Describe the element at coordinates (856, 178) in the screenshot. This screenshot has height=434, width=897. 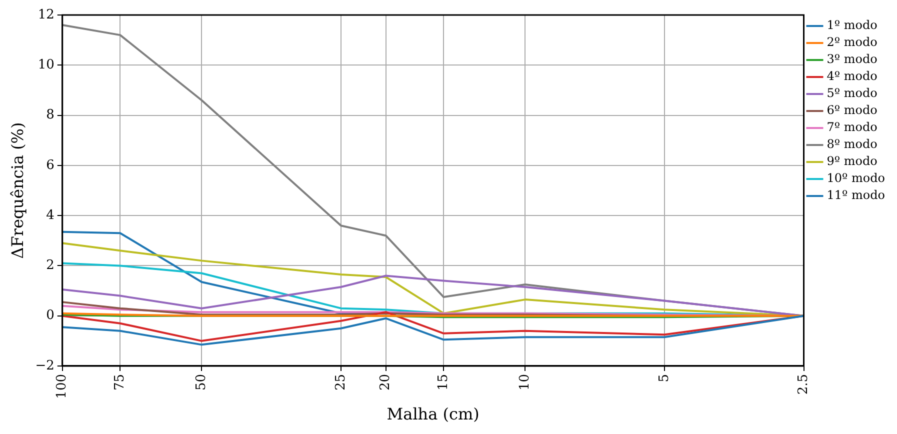
I see `legend-label: 10º modo` at that location.